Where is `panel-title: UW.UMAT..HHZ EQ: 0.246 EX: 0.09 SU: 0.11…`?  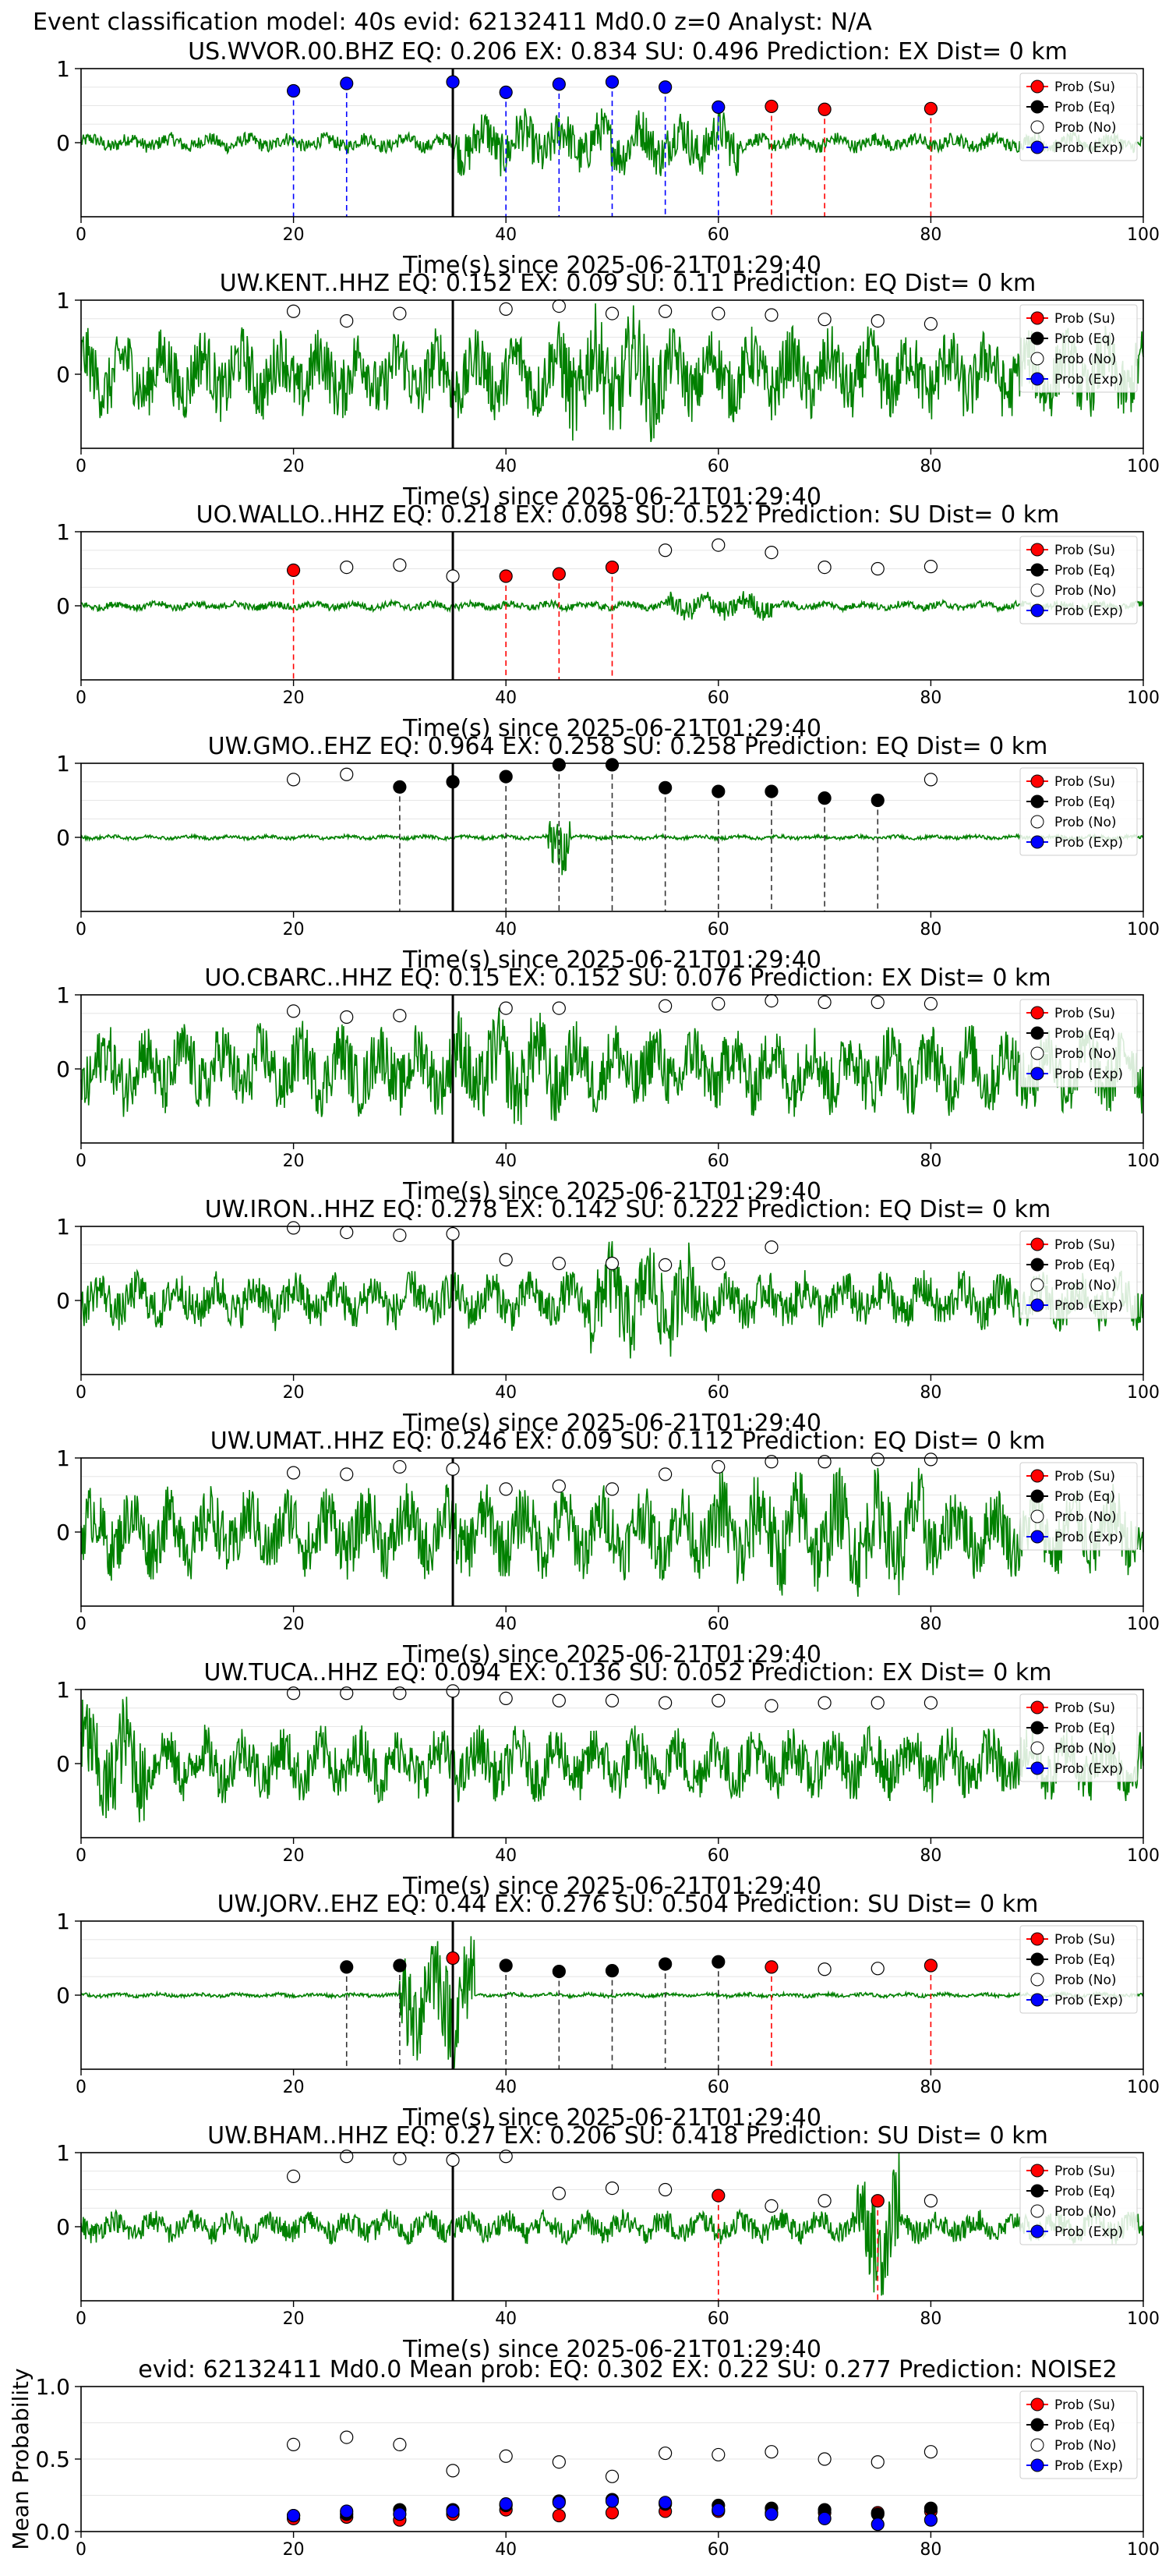 panel-title: UW.UMAT..HHZ EQ: 0.246 EX: 0.09 SU: 0.11… is located at coordinates (627, 1441).